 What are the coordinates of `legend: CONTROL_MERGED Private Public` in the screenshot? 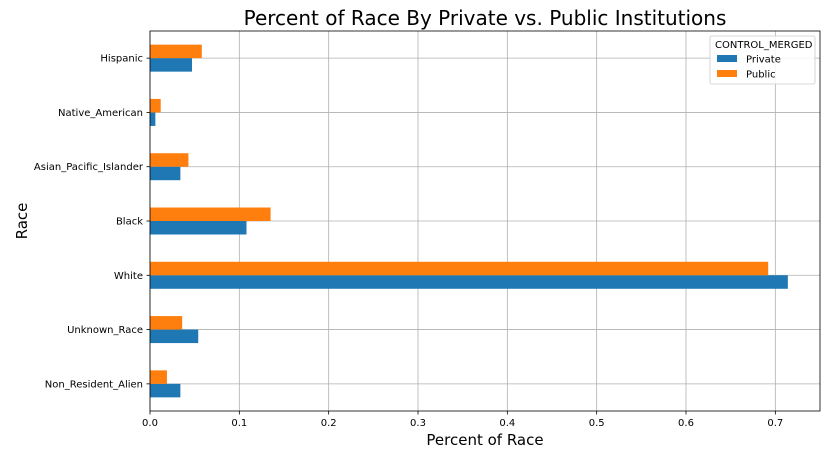 It's located at (762, 60).